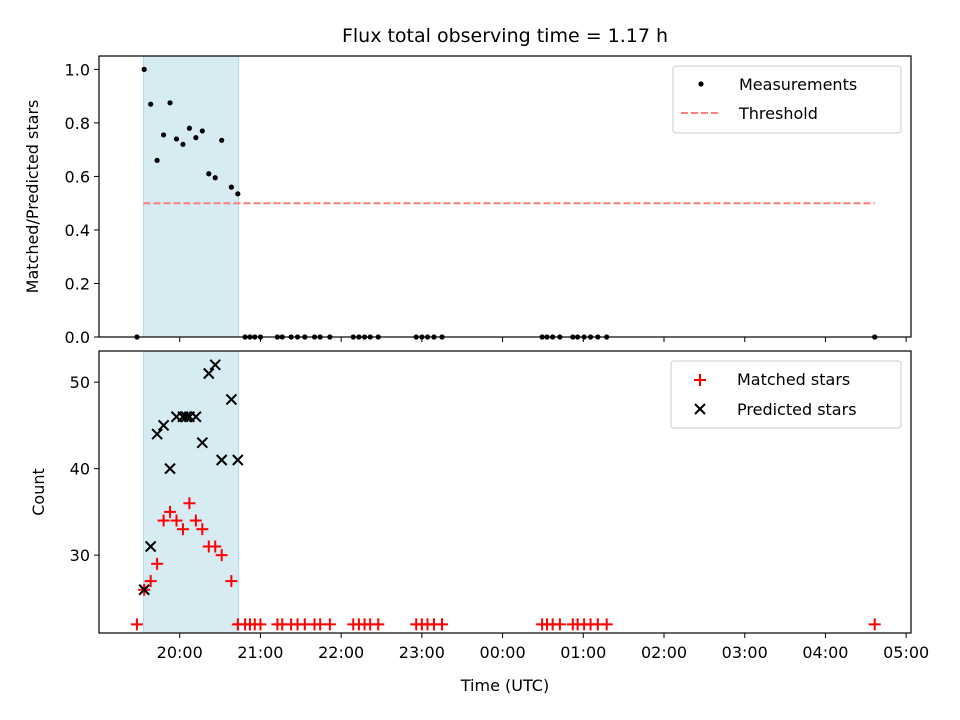 The width and height of the screenshot is (960, 720). I want to click on legend-threshold-label: Threshold, so click(778, 113).